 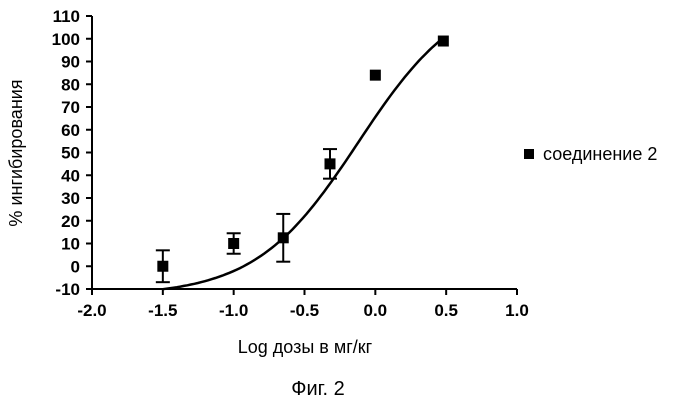 What do you see at coordinates (66, 16) in the screenshot?
I see `y-tick-label: 110` at bounding box center [66, 16].